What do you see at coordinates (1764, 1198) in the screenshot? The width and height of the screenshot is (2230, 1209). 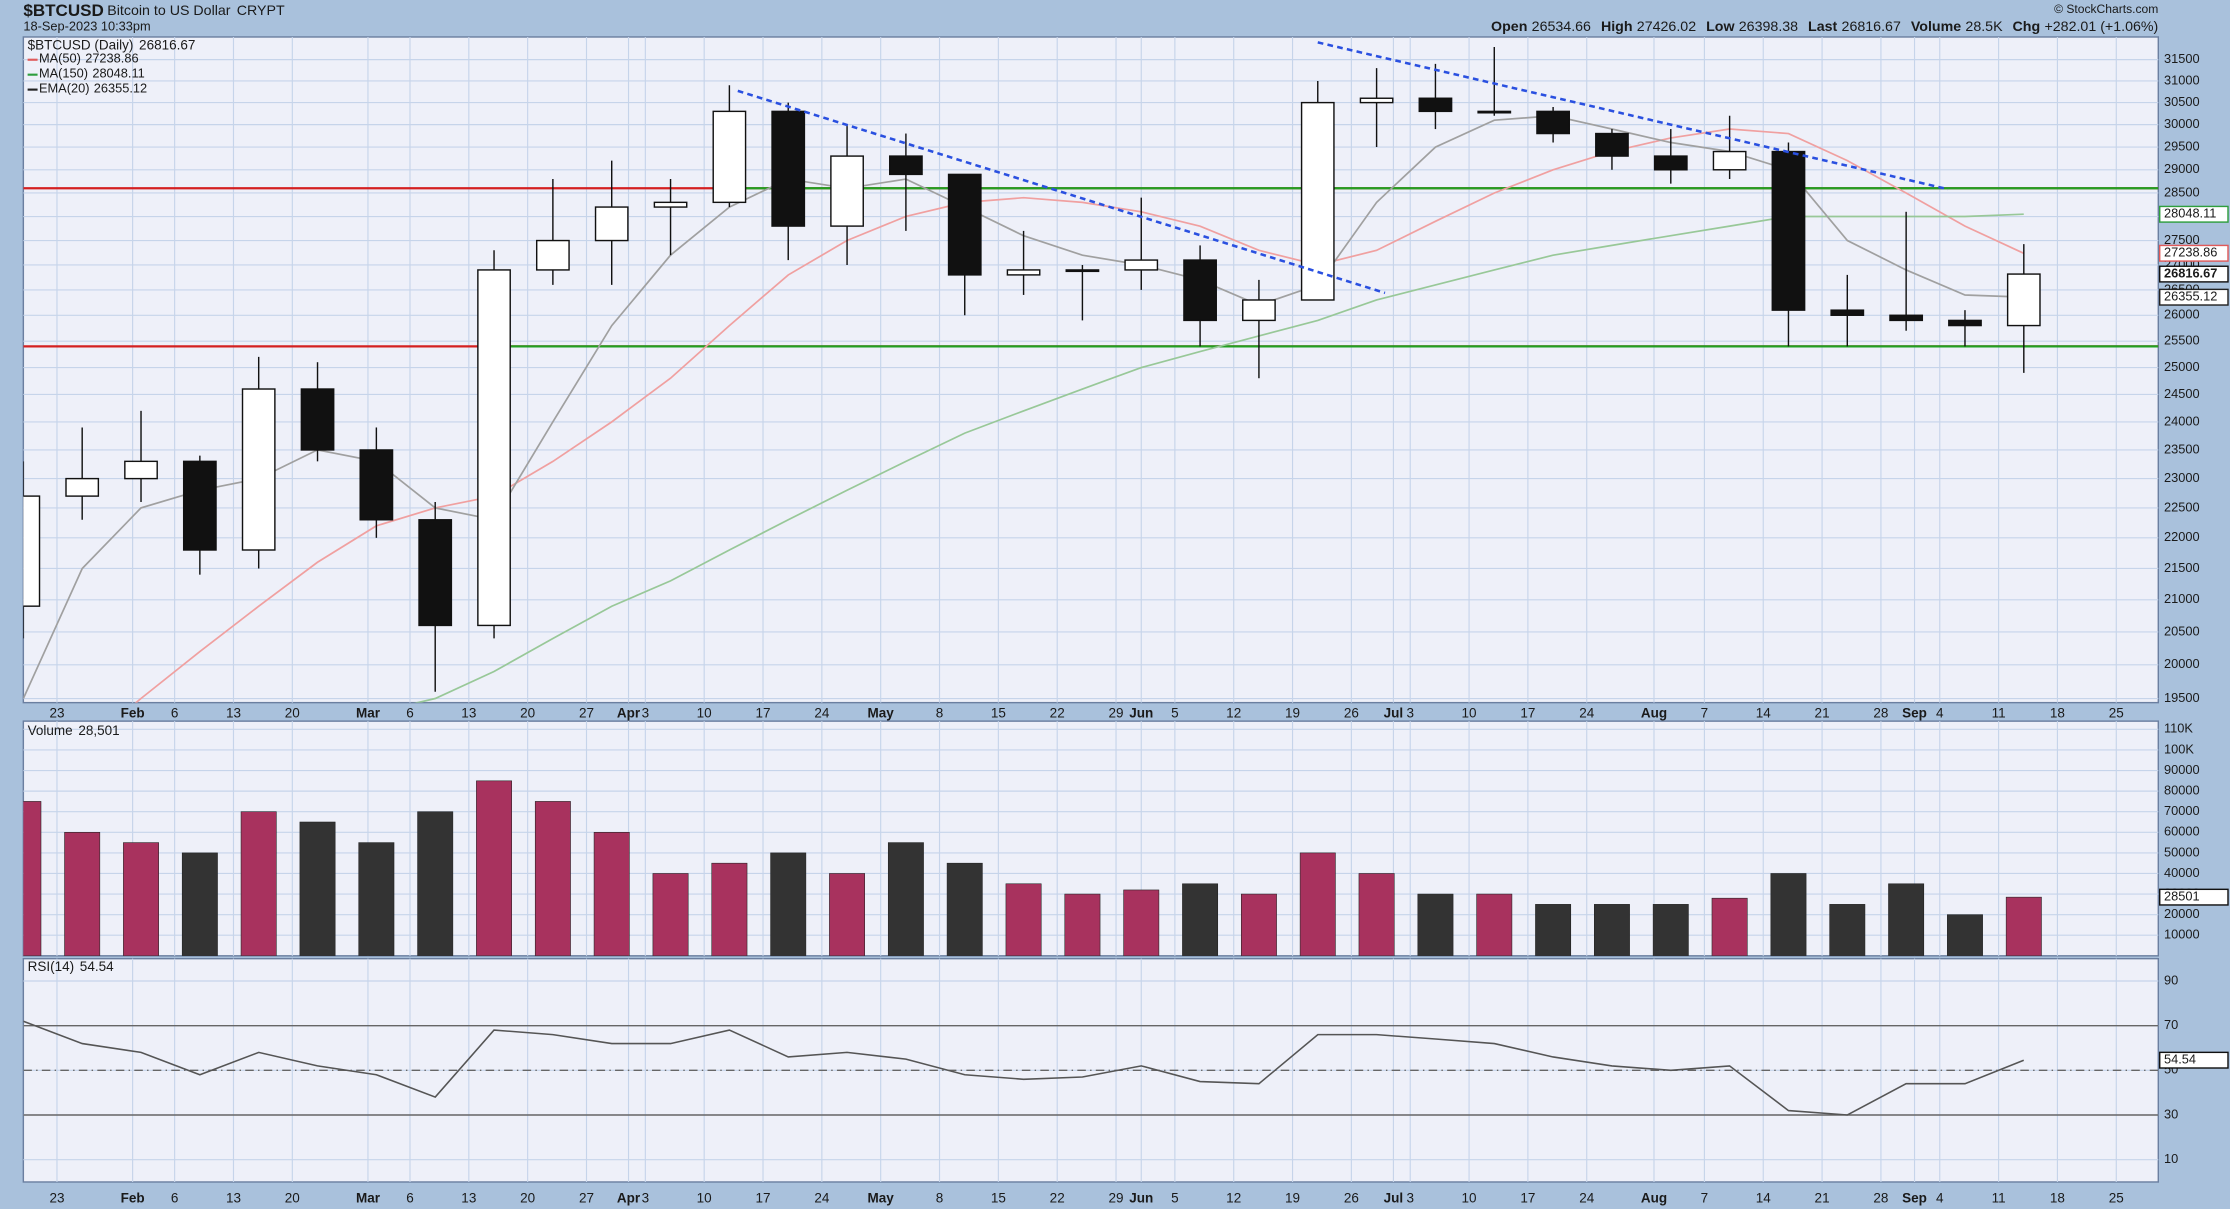 I see `x-tick-label: 14` at bounding box center [1764, 1198].